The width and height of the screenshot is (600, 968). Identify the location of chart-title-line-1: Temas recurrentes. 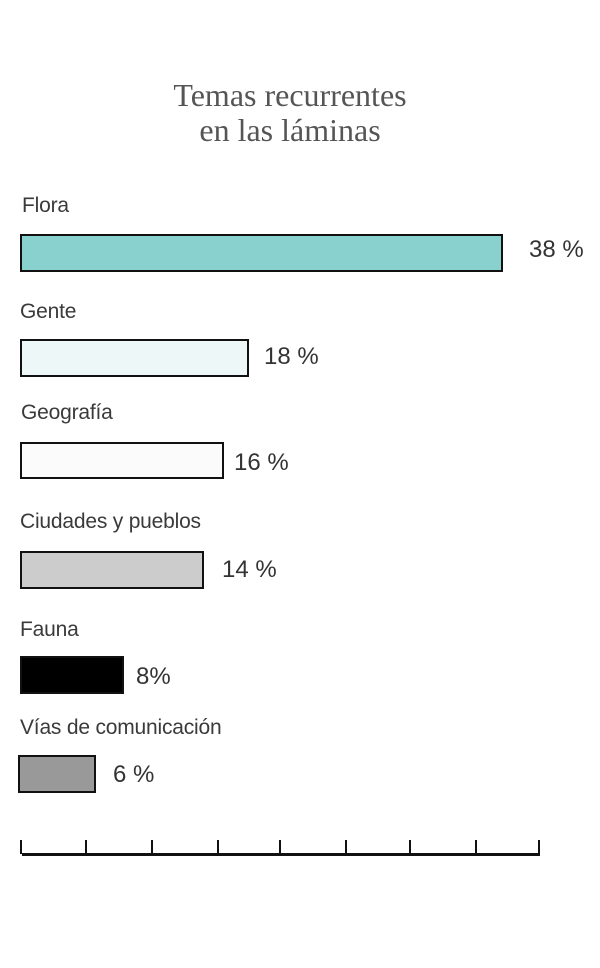
(290, 95).